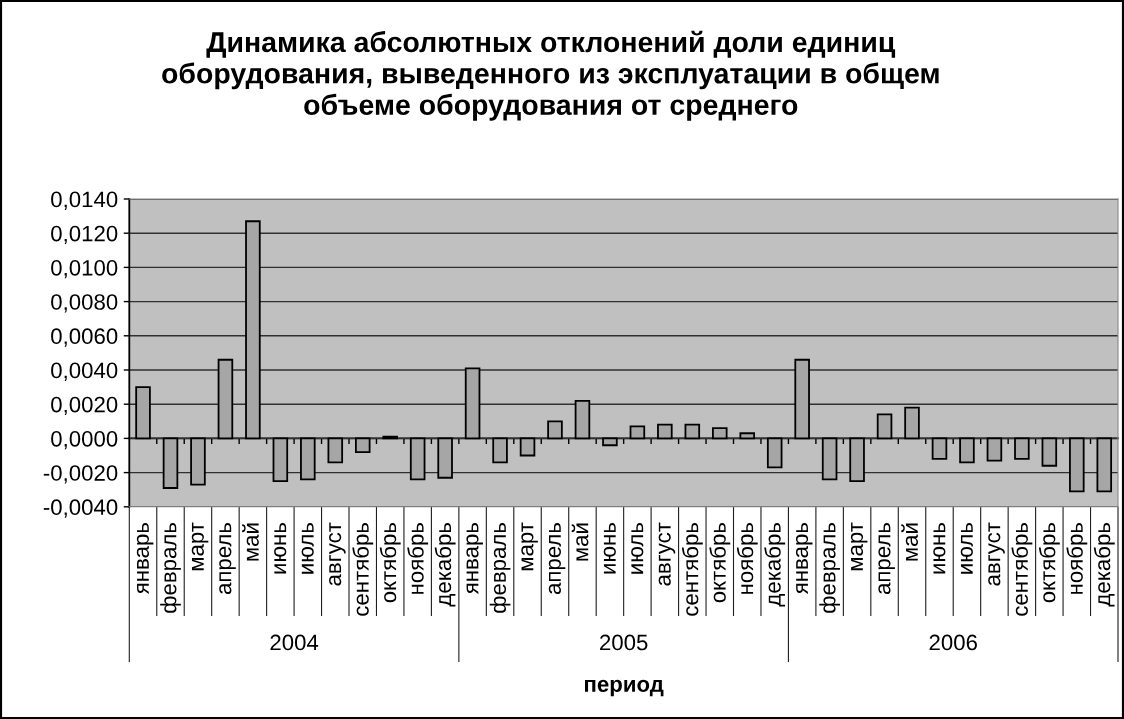  Describe the element at coordinates (294, 642) in the screenshot. I see `text: 2004` at that location.